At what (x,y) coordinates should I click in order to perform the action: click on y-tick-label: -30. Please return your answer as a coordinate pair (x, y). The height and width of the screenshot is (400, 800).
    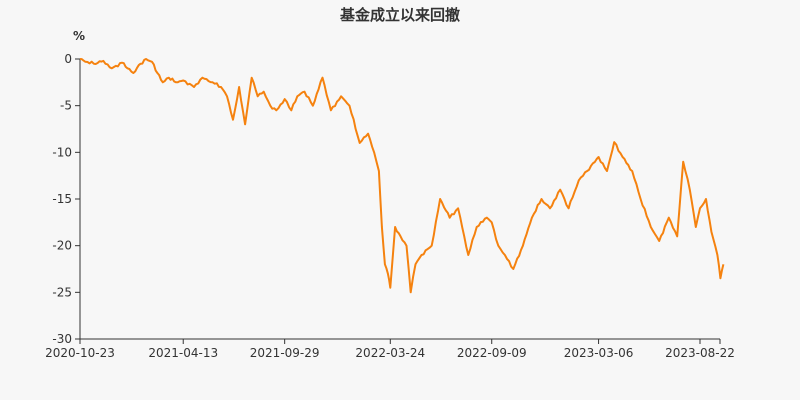
    Looking at the image, I should click on (62, 339).